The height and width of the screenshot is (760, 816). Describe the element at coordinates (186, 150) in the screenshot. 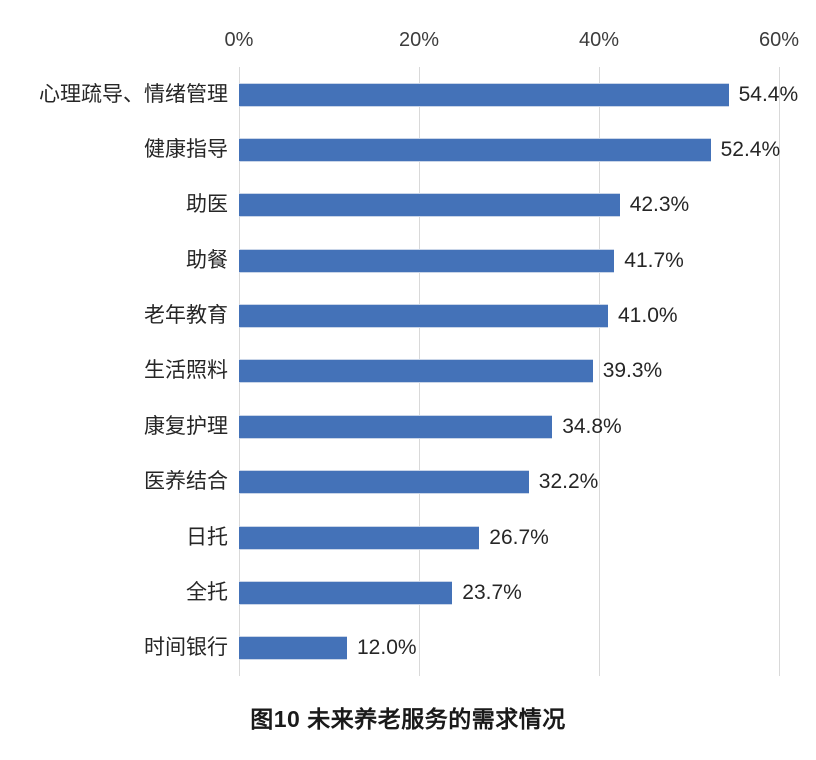

I see `category-label: 健康指导` at that location.